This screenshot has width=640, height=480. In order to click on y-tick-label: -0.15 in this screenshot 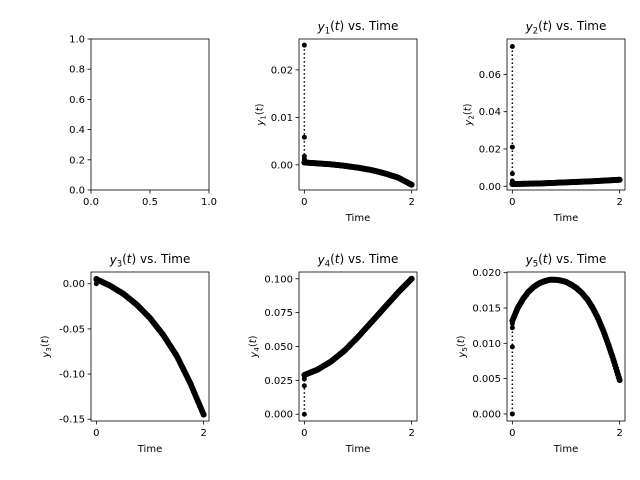, I will do `click(72, 420)`.